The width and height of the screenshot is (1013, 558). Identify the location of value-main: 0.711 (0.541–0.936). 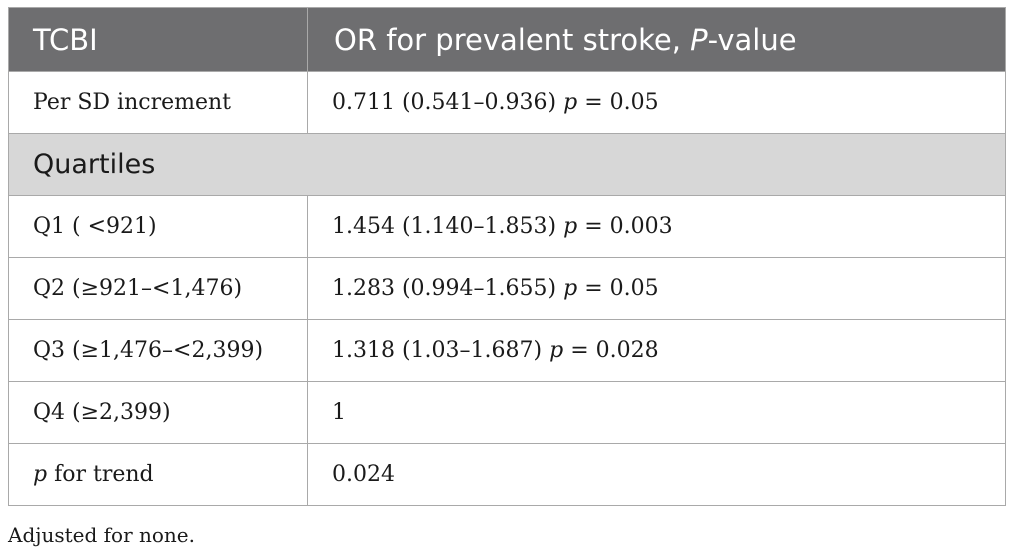
(448, 102).